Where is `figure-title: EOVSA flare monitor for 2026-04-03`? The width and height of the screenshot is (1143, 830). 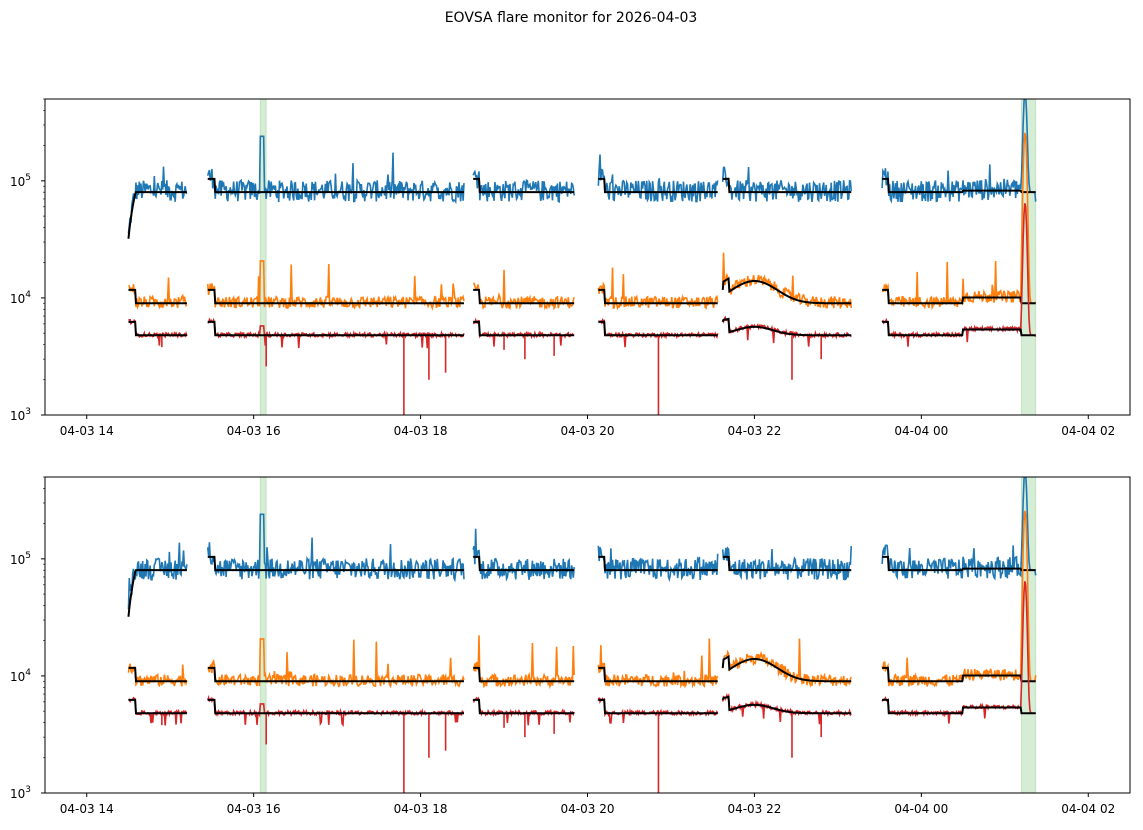 figure-title: EOVSA flare monitor for 2026-04-03 is located at coordinates (571, 18).